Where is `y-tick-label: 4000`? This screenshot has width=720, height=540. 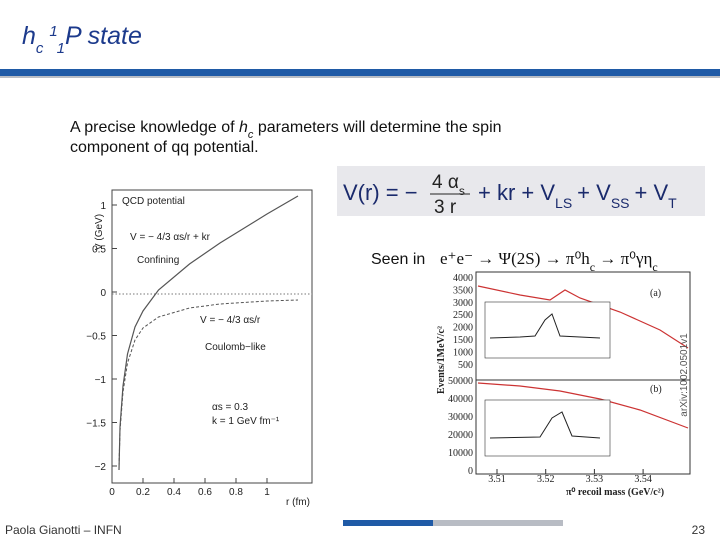 y-tick-label: 4000 is located at coordinates (463, 278).